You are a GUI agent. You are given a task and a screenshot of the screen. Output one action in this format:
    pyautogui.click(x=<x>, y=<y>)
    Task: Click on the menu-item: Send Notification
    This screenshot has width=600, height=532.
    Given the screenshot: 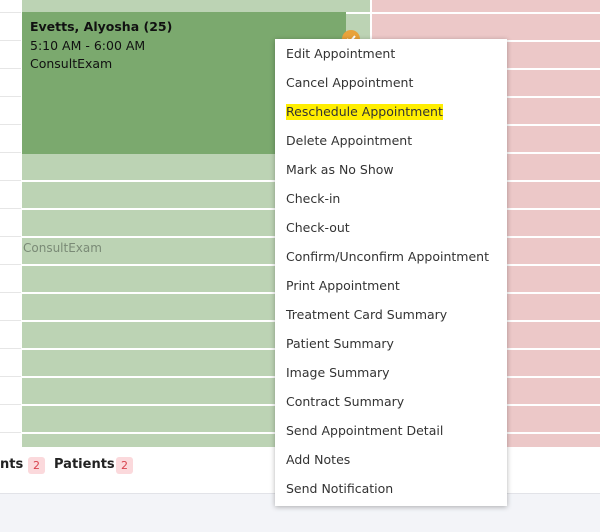 What is the action you would take?
    pyautogui.click(x=340, y=488)
    